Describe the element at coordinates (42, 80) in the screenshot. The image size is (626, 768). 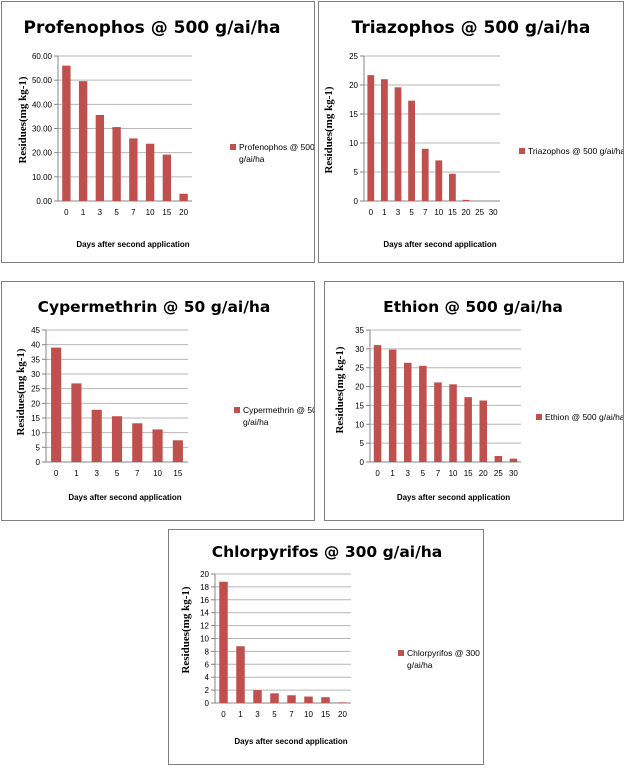
I see `y-tick-label: 50.00` at that location.